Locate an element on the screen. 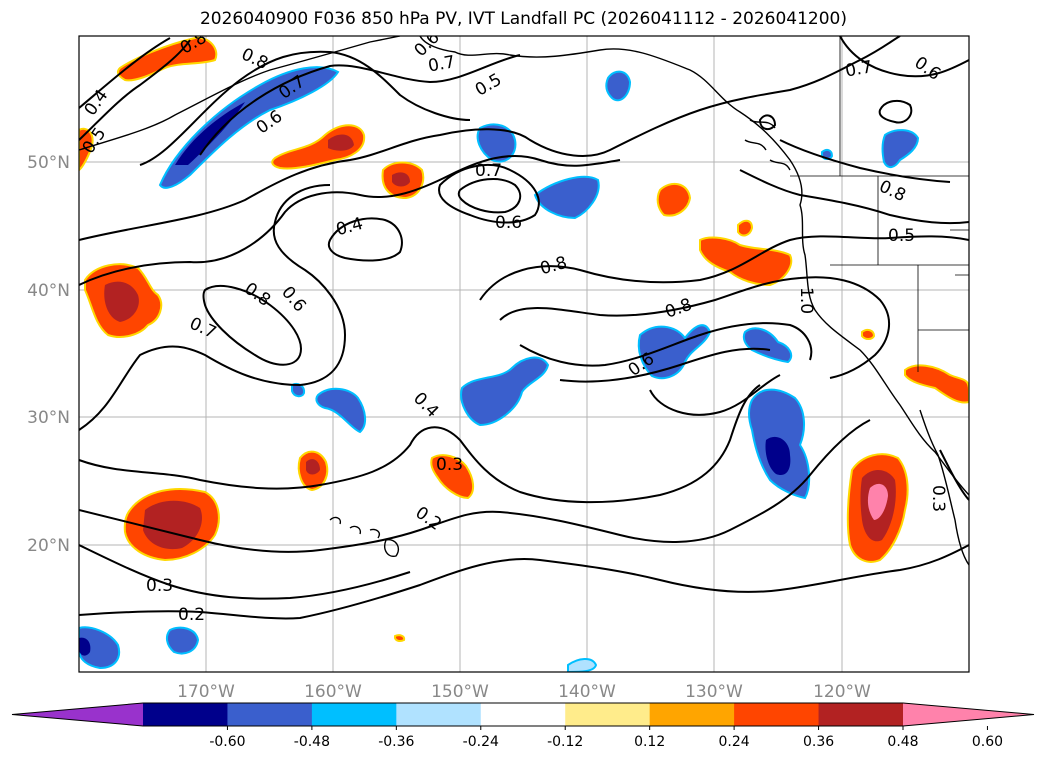  contour-label: 0.2 is located at coordinates (191, 615).